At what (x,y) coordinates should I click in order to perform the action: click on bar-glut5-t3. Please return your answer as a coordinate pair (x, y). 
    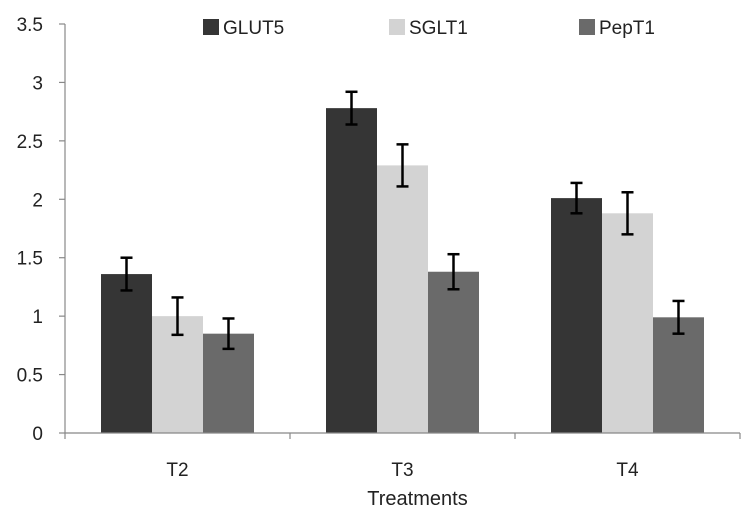
    Looking at the image, I should click on (351, 270).